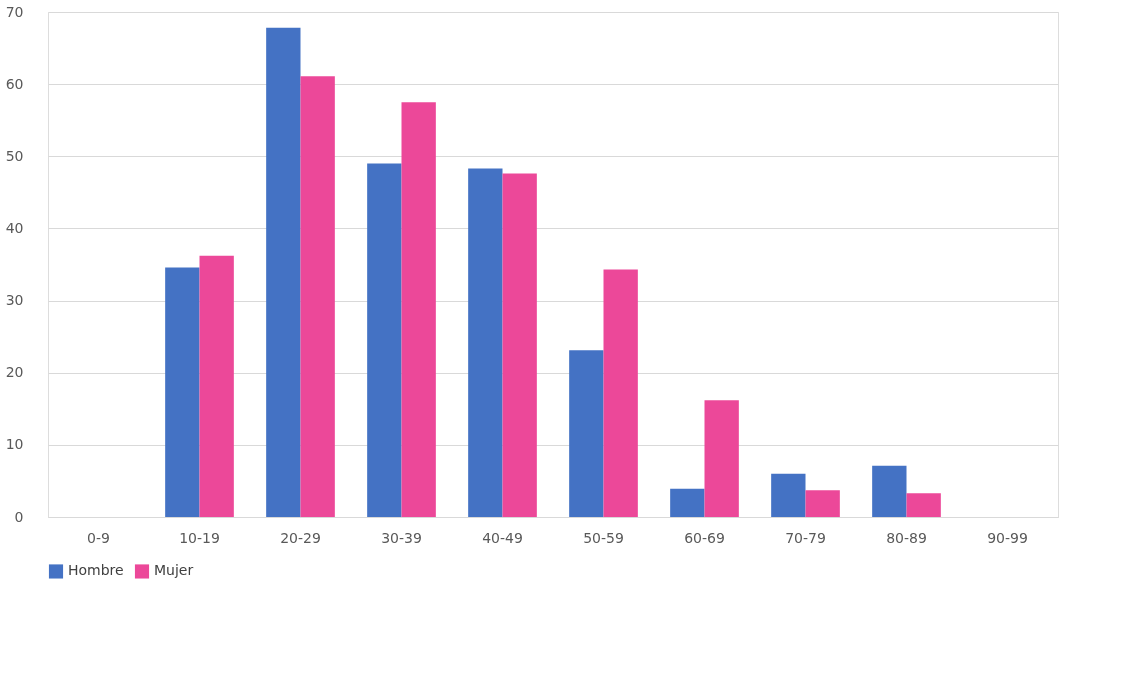 The image size is (1130, 688). I want to click on x-tick-label: 0-9, so click(98, 537).